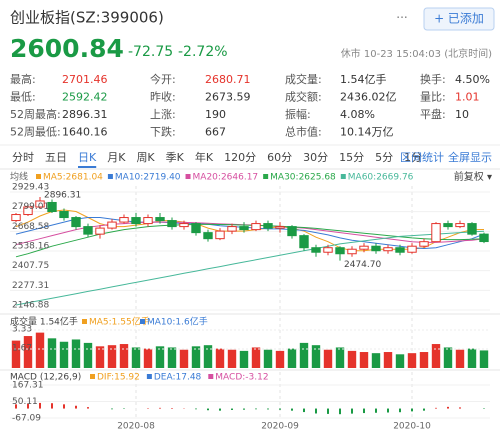  Describe the element at coordinates (413, 157) in the screenshot. I see `period-tab: 1分` at that location.